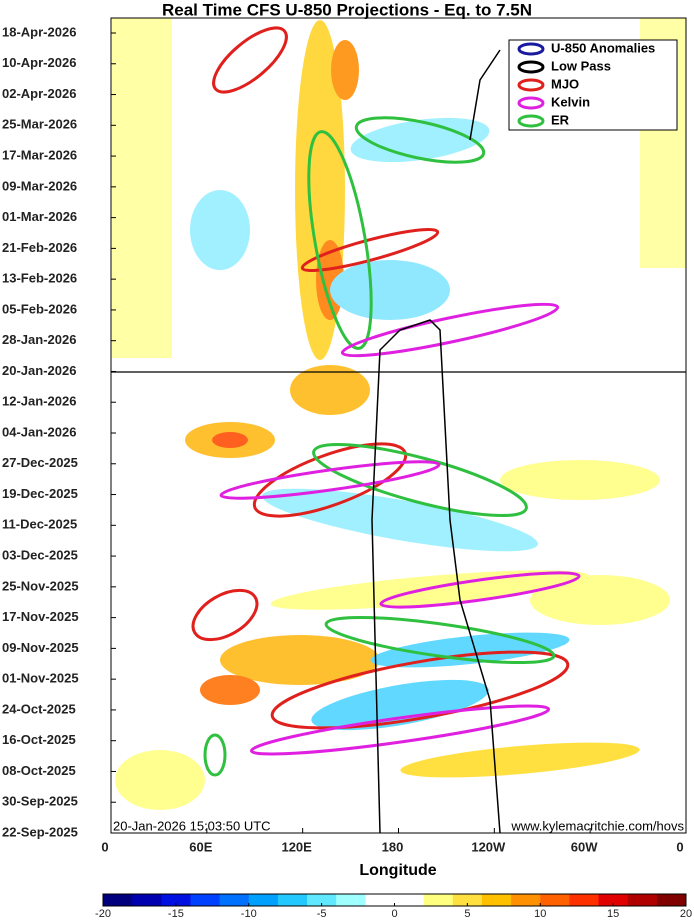  Describe the element at coordinates (613, 914) in the screenshot. I see `colorbar-tick-label: 15` at that location.